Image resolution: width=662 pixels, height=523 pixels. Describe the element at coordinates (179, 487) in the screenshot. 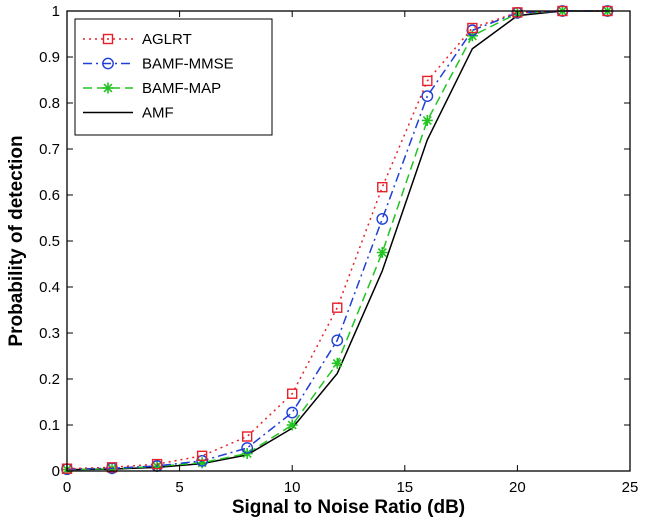

I see `x-tick-label: 5` at that location.